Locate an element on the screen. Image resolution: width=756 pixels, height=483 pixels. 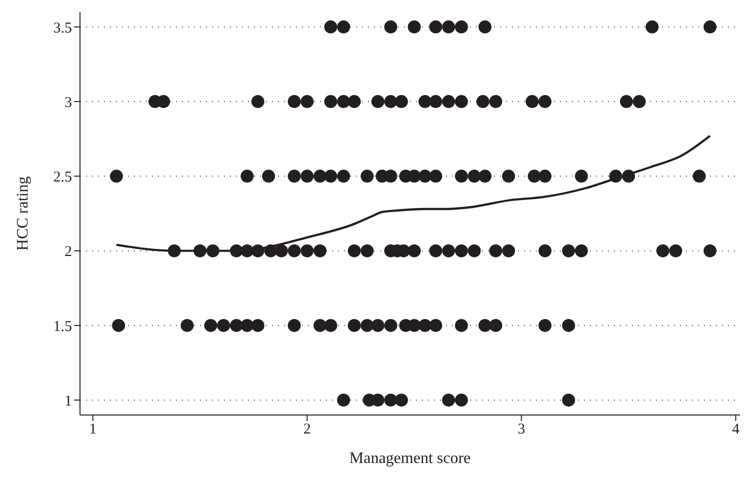
x-tick-label: 1 is located at coordinates (93, 430).